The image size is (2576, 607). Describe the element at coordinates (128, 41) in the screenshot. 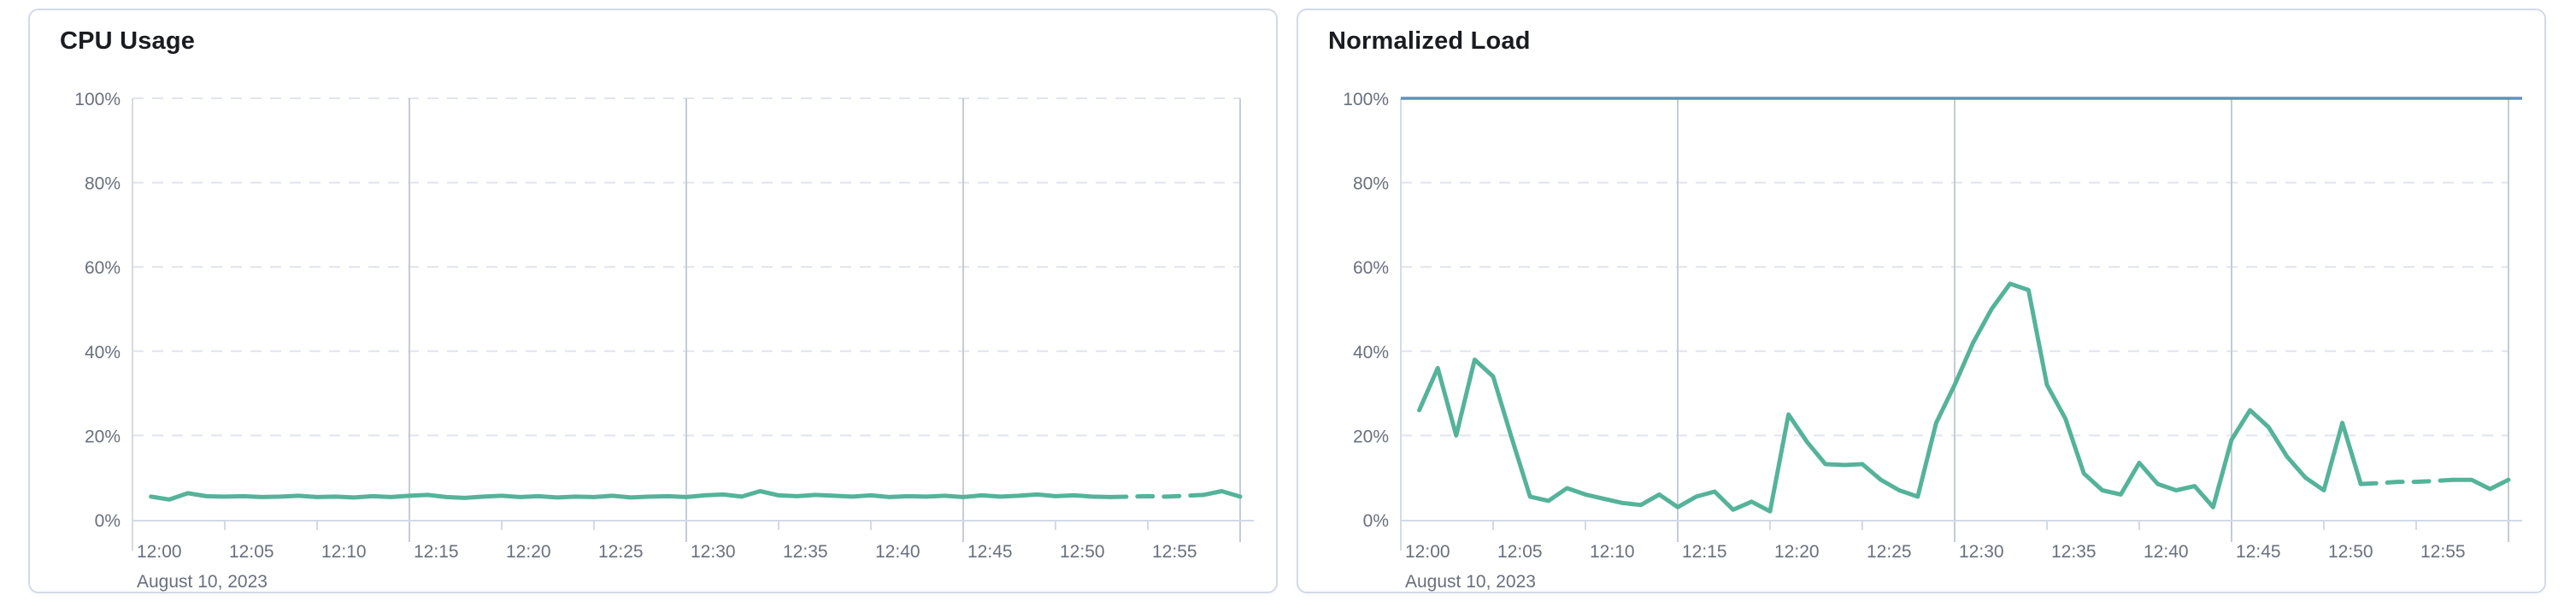

I see `panel-title-cpu-usage: CPU Usage` at that location.